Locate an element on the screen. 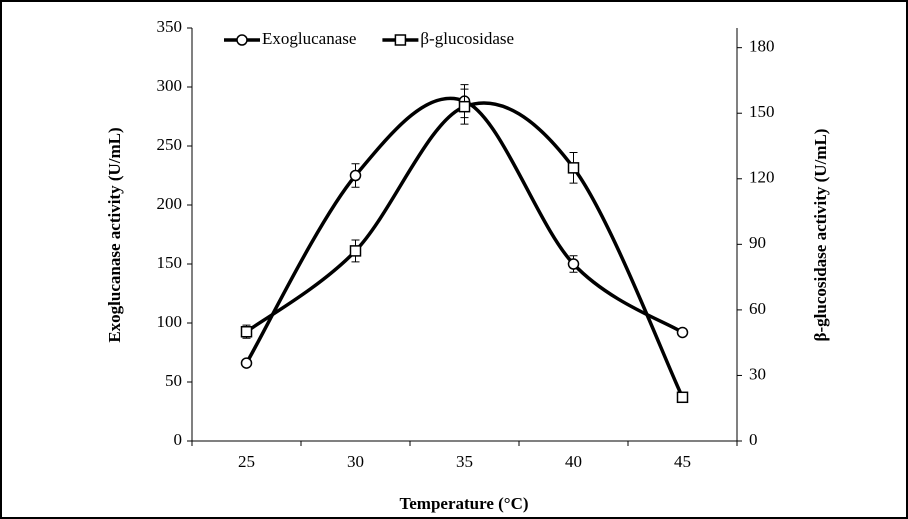  y2-tick-label: 120 is located at coordinates (762, 177).